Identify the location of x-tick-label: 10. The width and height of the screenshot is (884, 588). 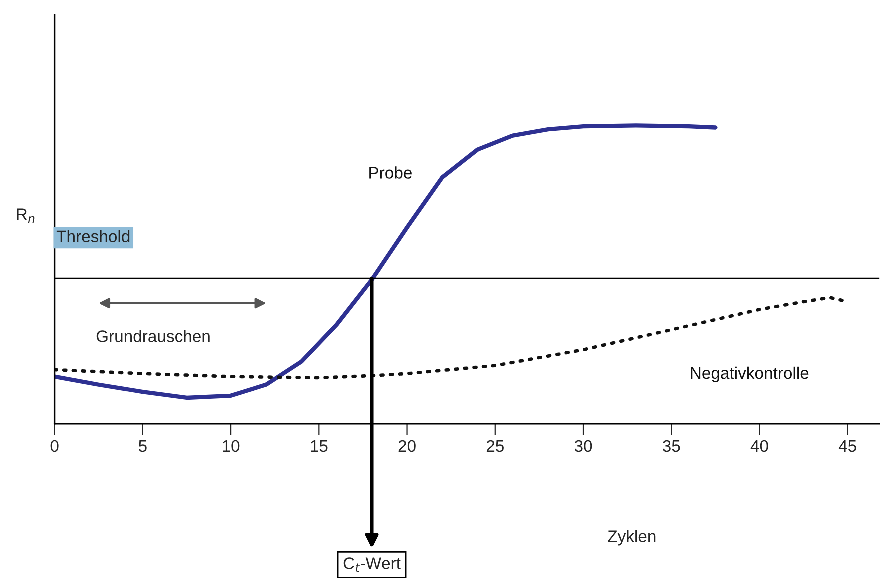
(231, 446).